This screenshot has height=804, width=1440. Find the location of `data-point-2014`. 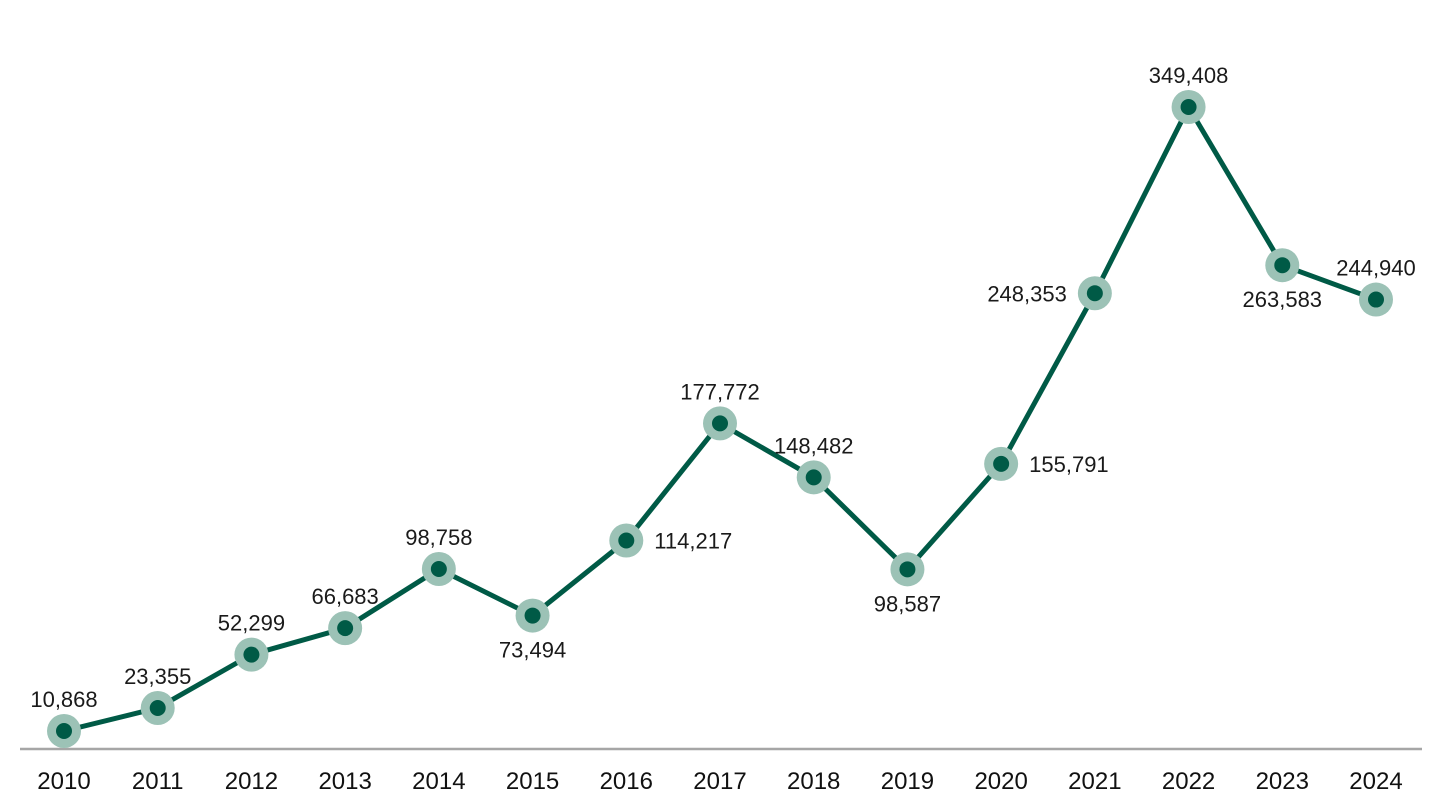

data-point-2014 is located at coordinates (438, 569).